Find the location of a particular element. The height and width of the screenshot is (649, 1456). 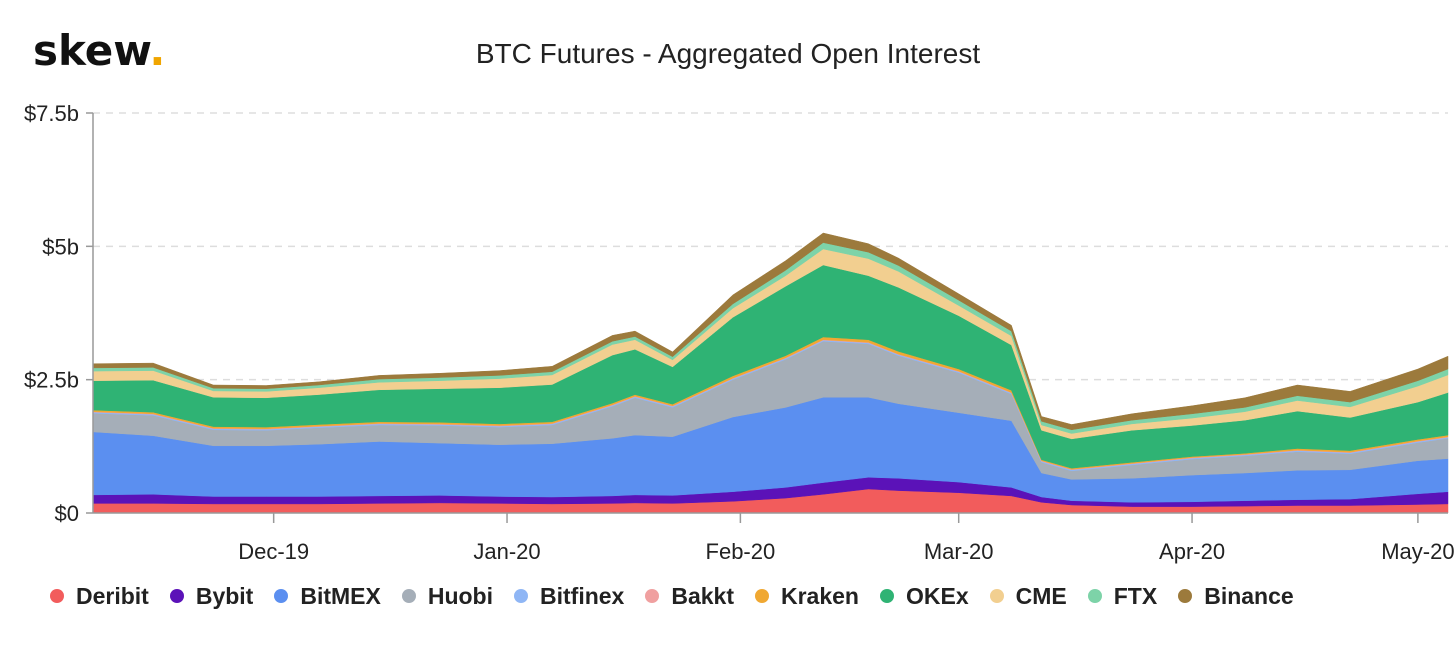

legend-label: Deribit is located at coordinates (112, 595).